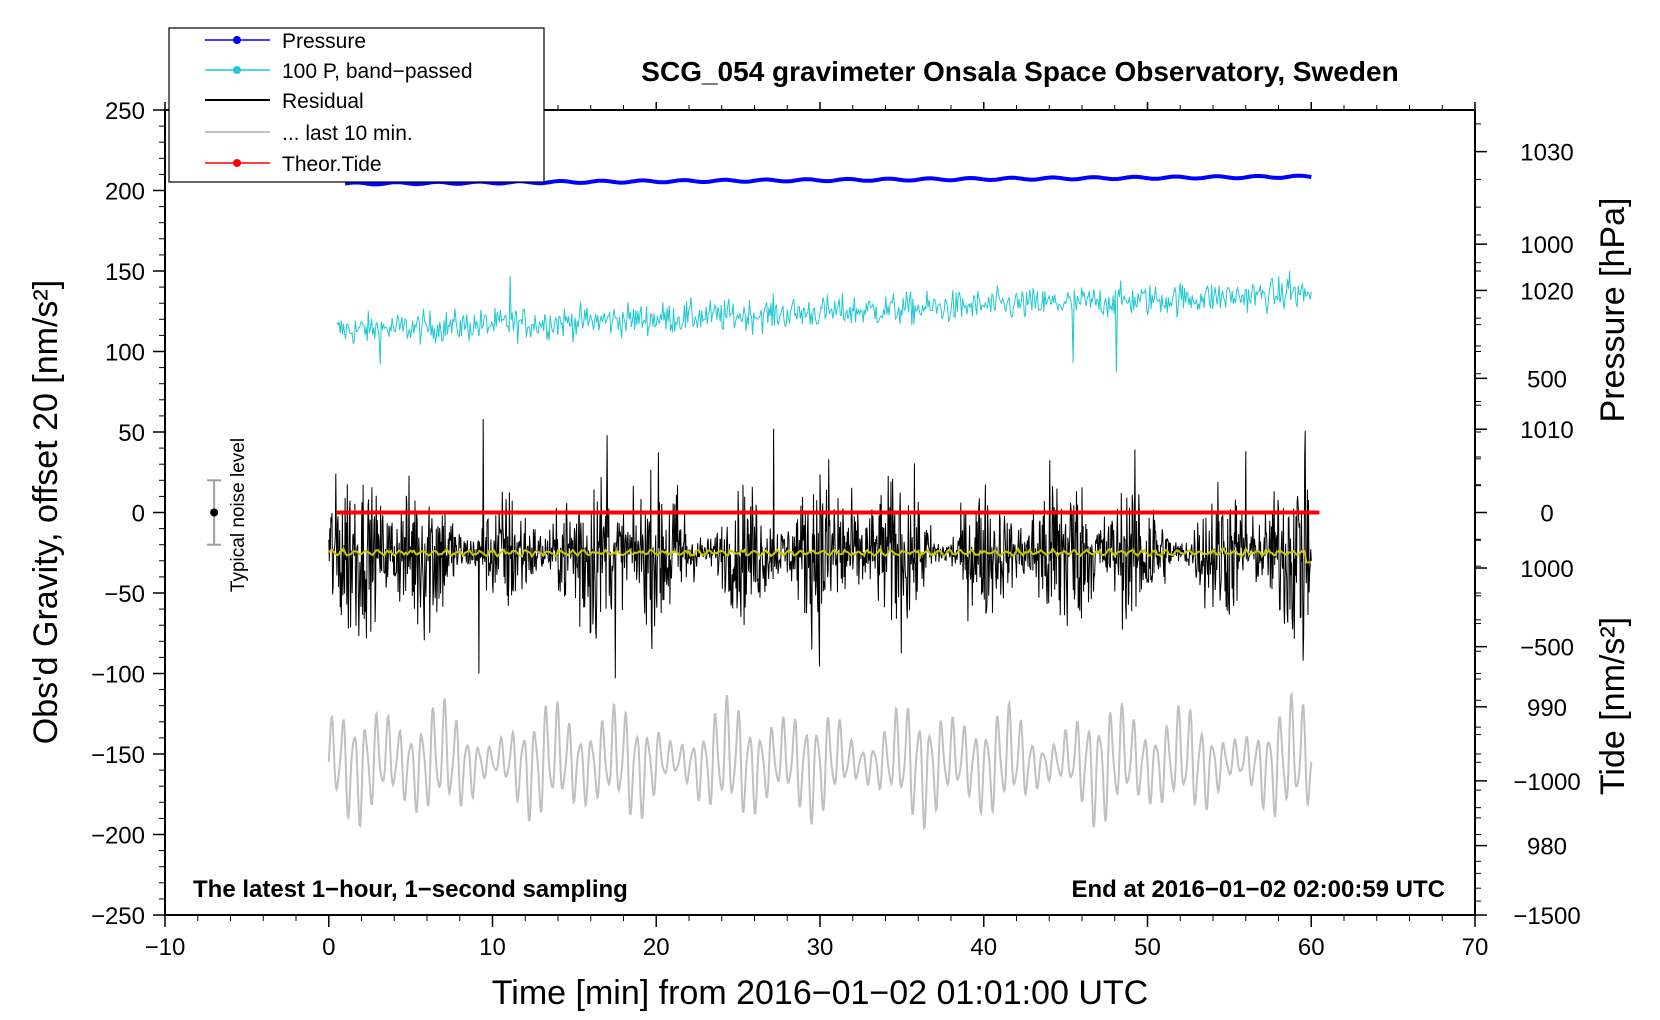  I want to click on series-residual-smoothed-line, so click(820, 555).